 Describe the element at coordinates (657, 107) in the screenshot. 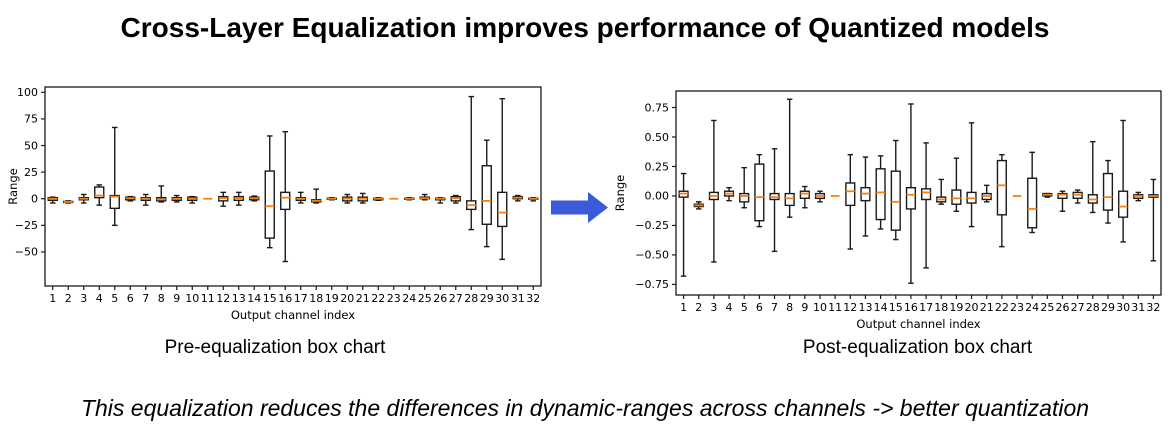

I see `svg-text: 0.75` at that location.